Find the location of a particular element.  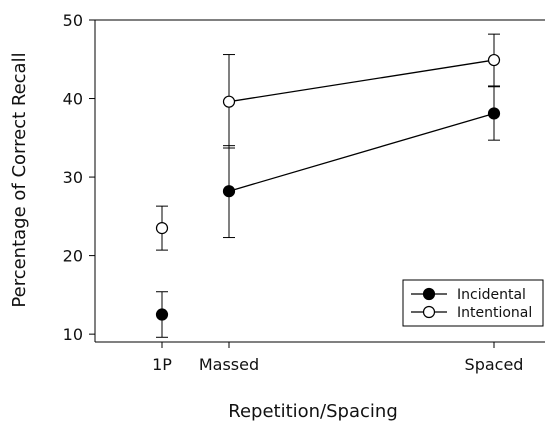

legend: Incidental Intentional is located at coordinates (473, 303).